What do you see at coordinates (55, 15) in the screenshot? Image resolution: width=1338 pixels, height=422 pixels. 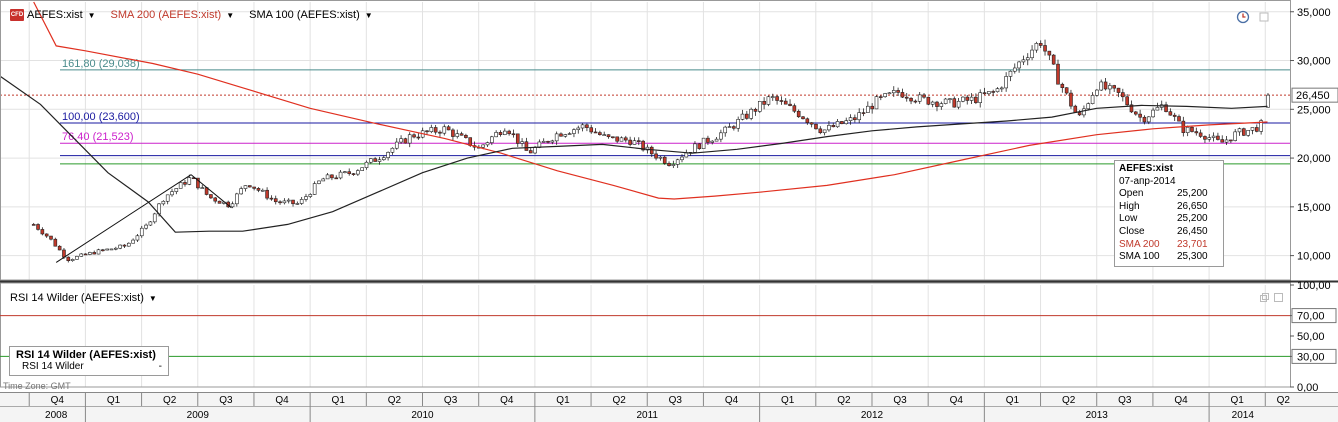 I see `symbol-label: AEFES:xist` at bounding box center [55, 15].